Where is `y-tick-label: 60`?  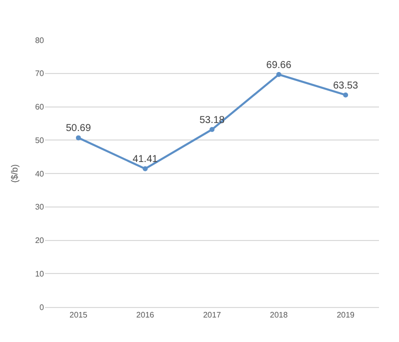 y-tick-label: 60 is located at coordinates (40, 107).